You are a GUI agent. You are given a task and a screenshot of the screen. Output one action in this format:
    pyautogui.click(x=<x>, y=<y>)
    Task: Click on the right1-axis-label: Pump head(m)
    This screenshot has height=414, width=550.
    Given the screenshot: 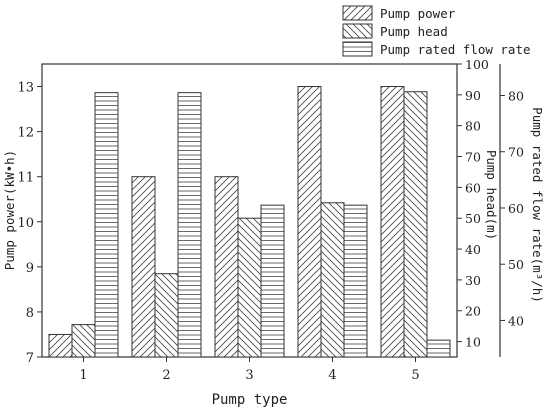 What is the action you would take?
    pyautogui.click(x=491, y=195)
    